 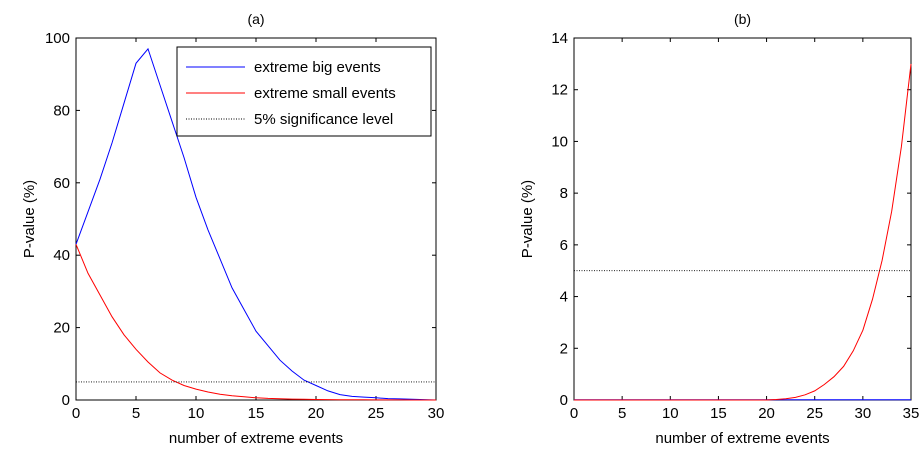 I want to click on y-tick-label: 40, so click(x=61, y=255).